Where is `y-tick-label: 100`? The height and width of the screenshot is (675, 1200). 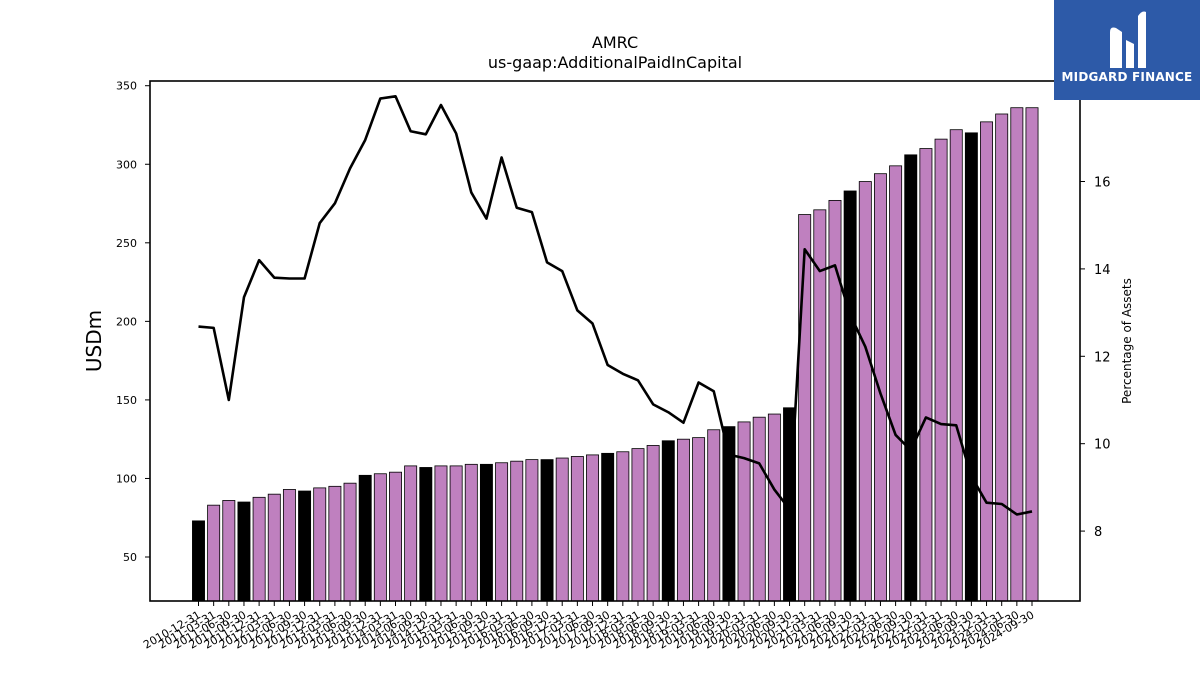
y-tick-label: 100 is located at coordinates (126, 478).